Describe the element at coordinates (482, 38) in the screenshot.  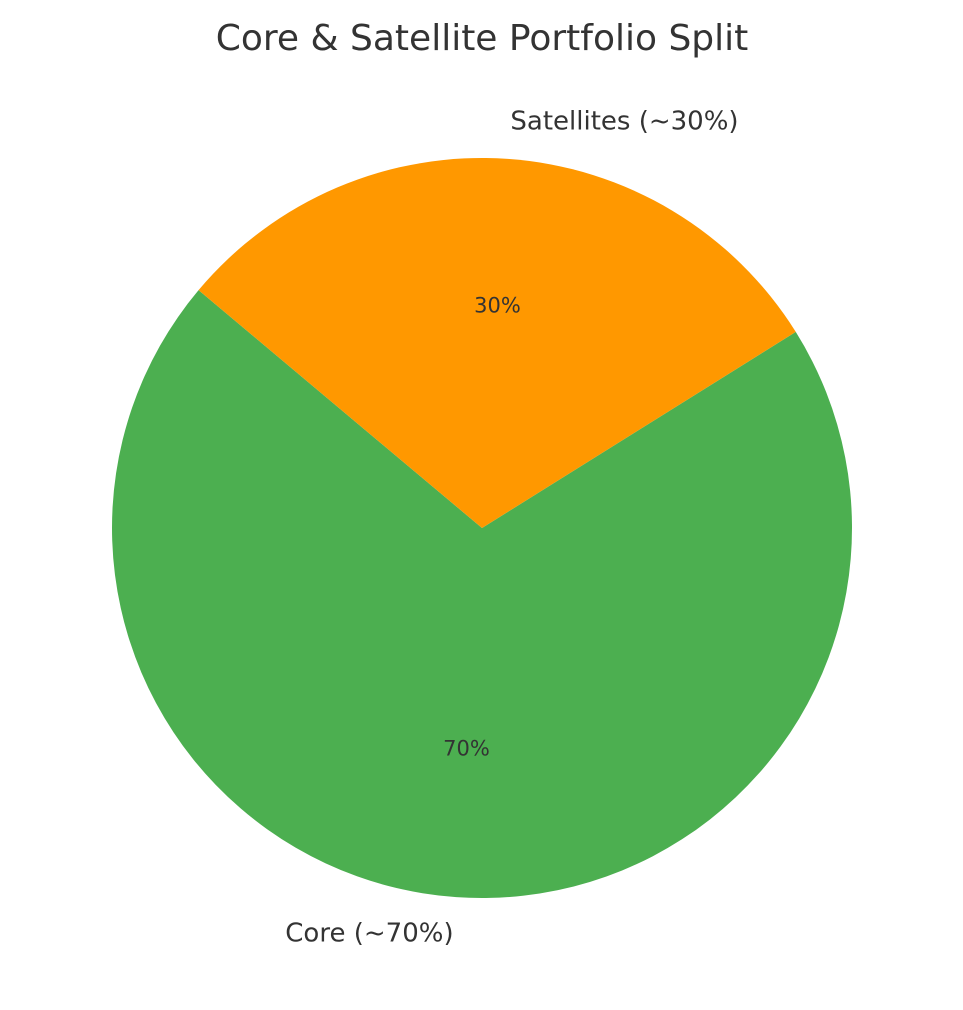
I see `chart-title: Core & Satellite Portfolio Split` at that location.